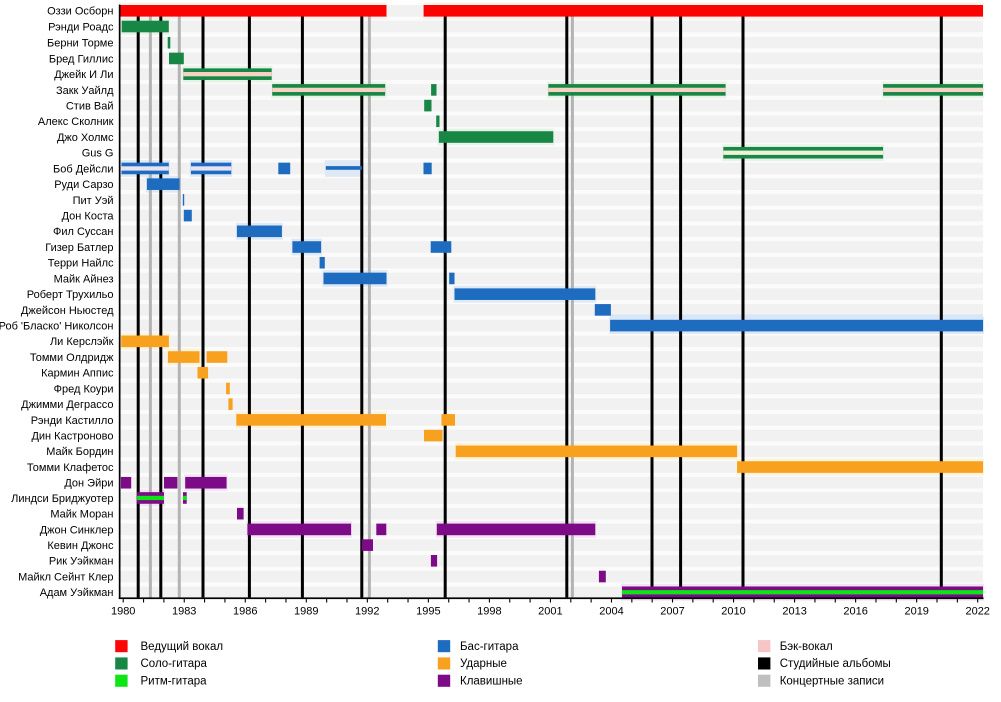 This screenshot has height=702, width=1001. What do you see at coordinates (835, 664) in the screenshot?
I see `svg-text: Студийные альбомы` at bounding box center [835, 664].